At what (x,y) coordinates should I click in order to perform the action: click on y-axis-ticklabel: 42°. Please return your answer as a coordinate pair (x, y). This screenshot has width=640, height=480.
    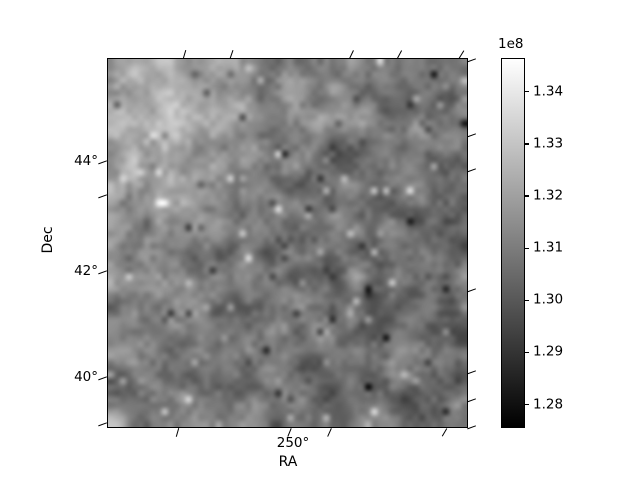
    Looking at the image, I should click on (86, 271).